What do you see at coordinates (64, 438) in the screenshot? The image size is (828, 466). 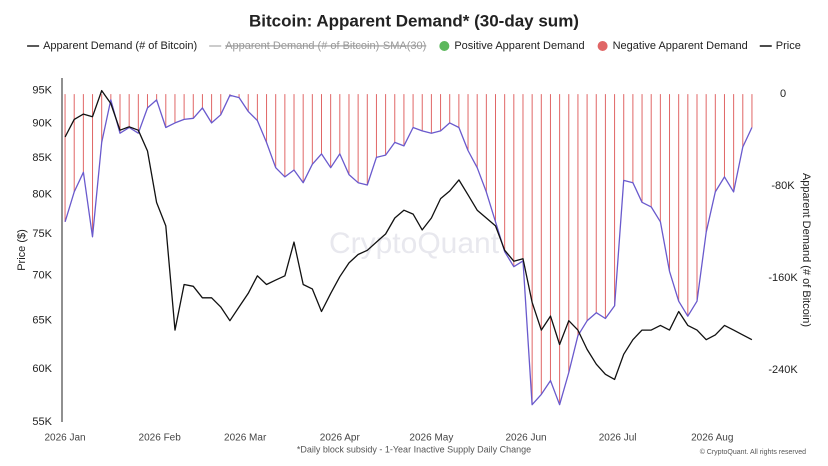 I see `x-tick-label: 2026 Jan` at bounding box center [64, 438].